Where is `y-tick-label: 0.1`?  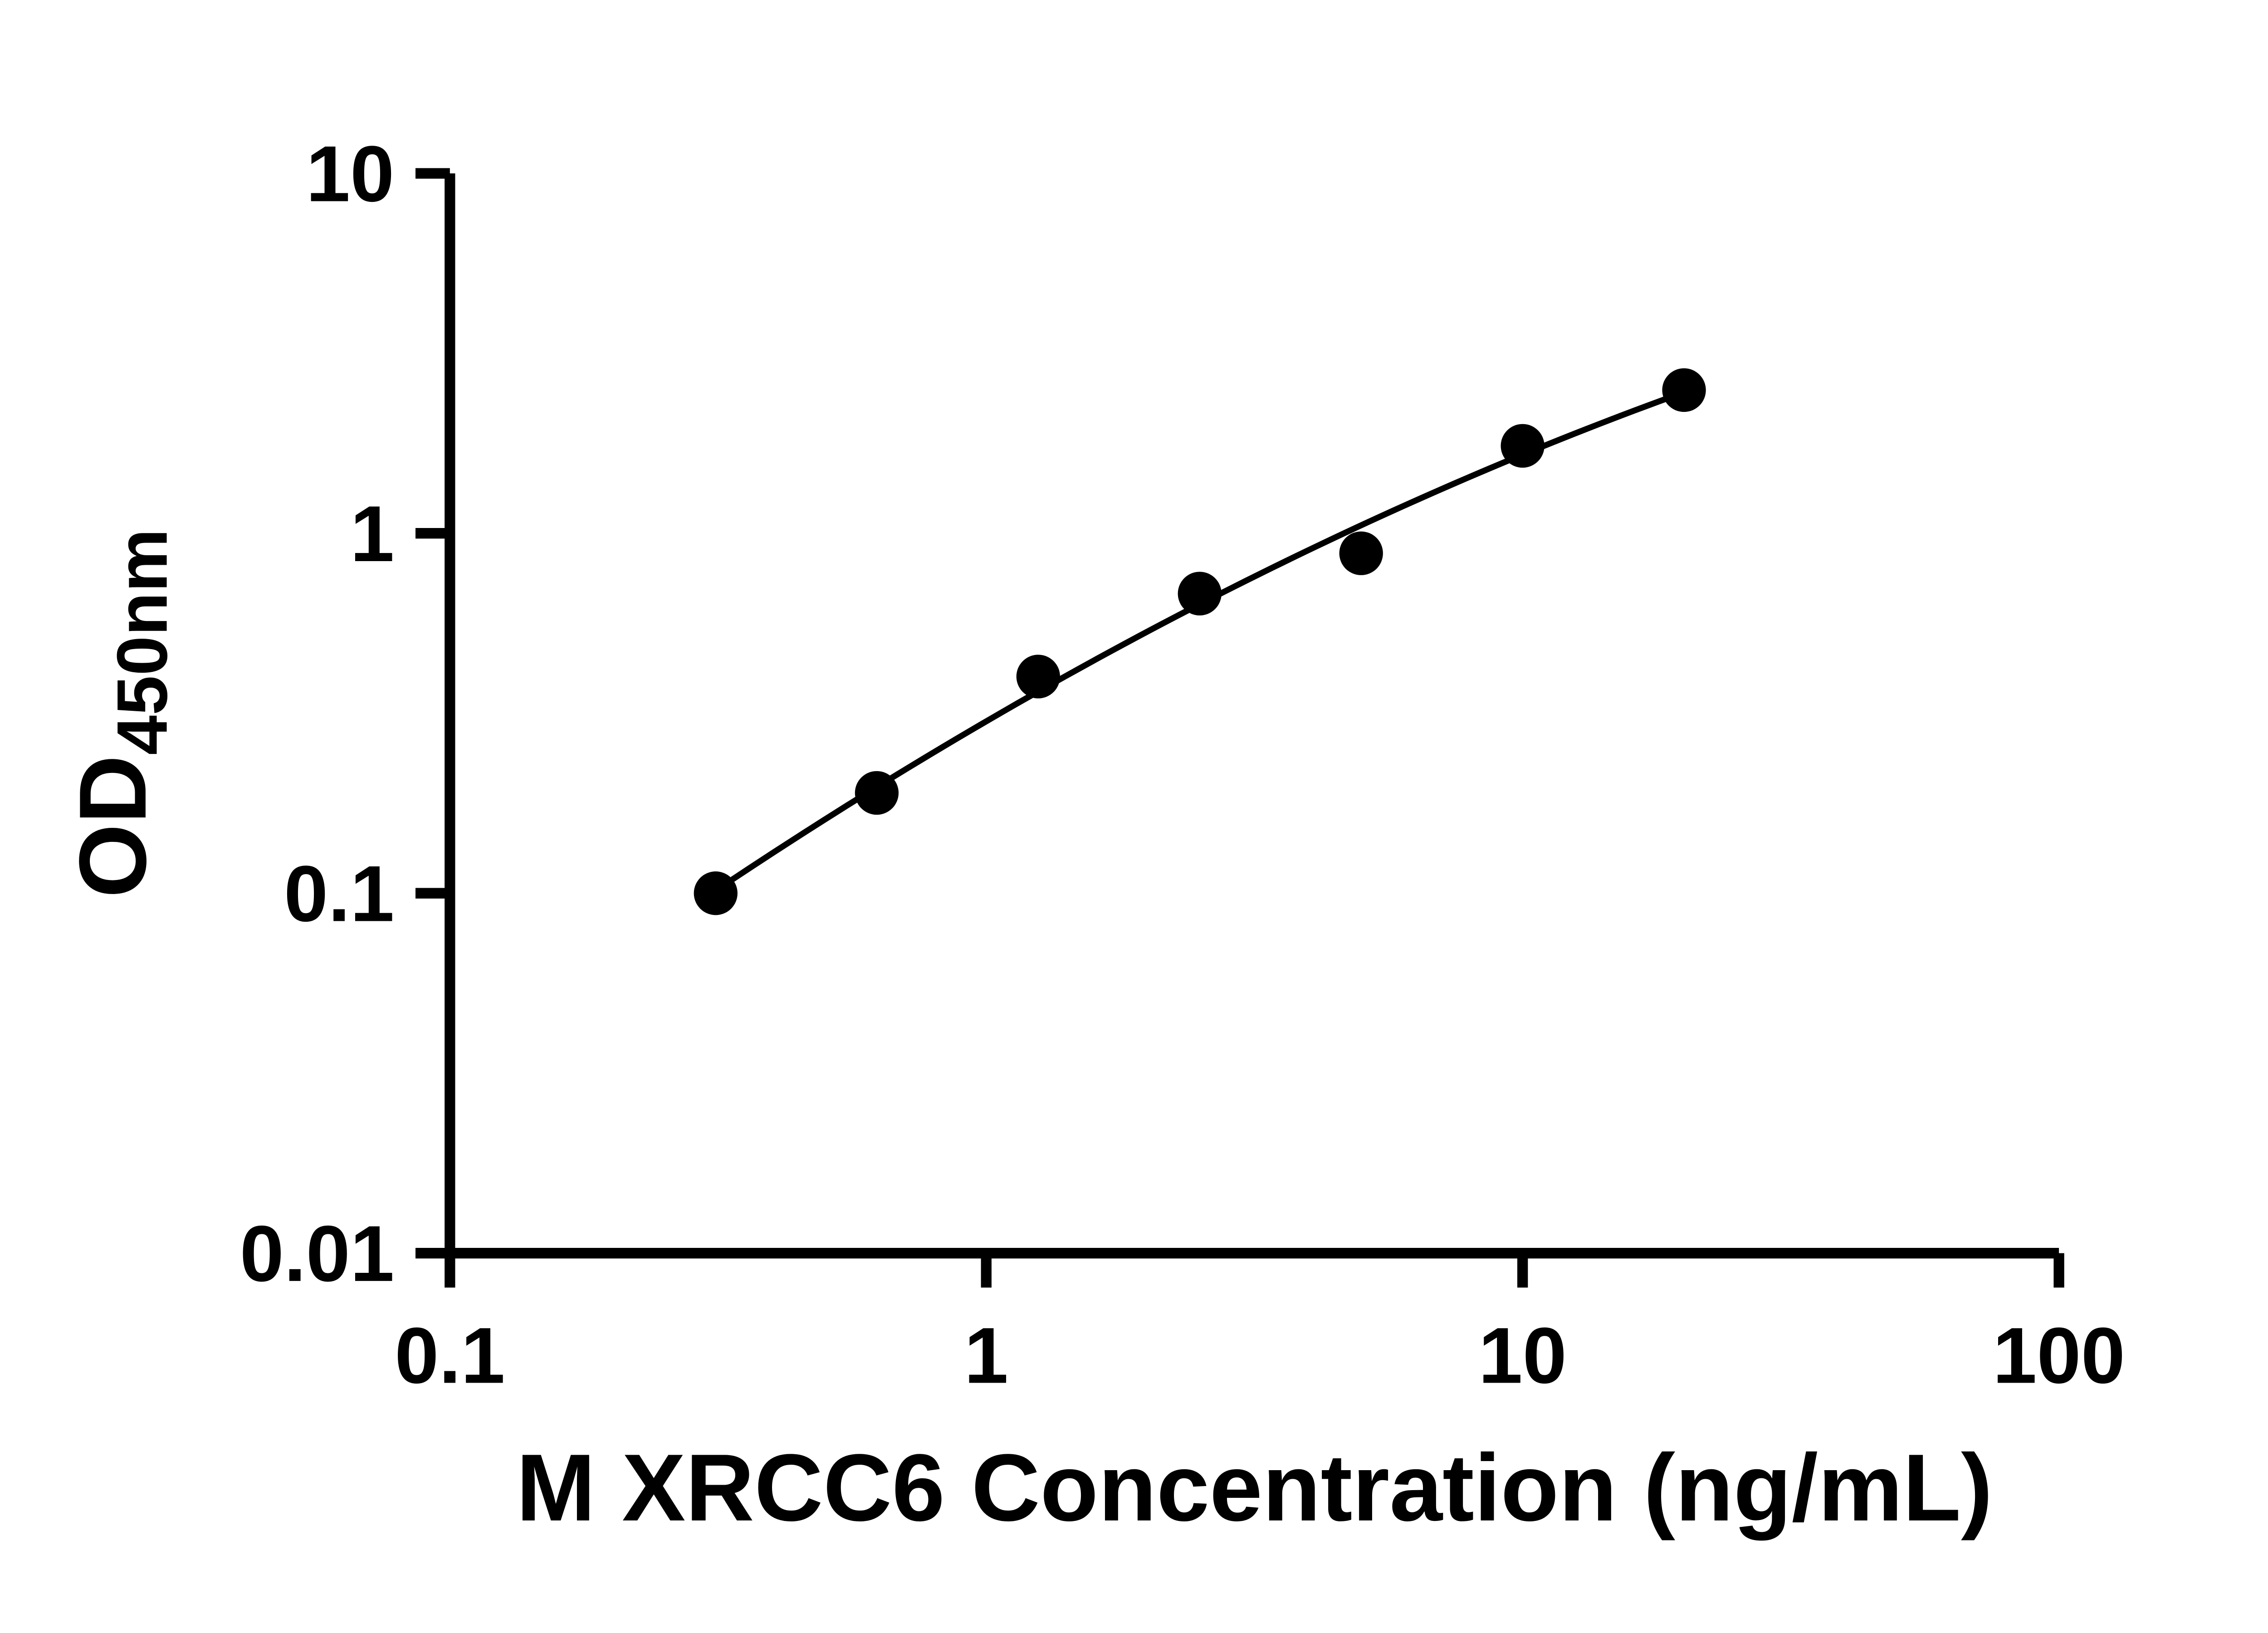 y-tick-label: 0.1 is located at coordinates (339, 894).